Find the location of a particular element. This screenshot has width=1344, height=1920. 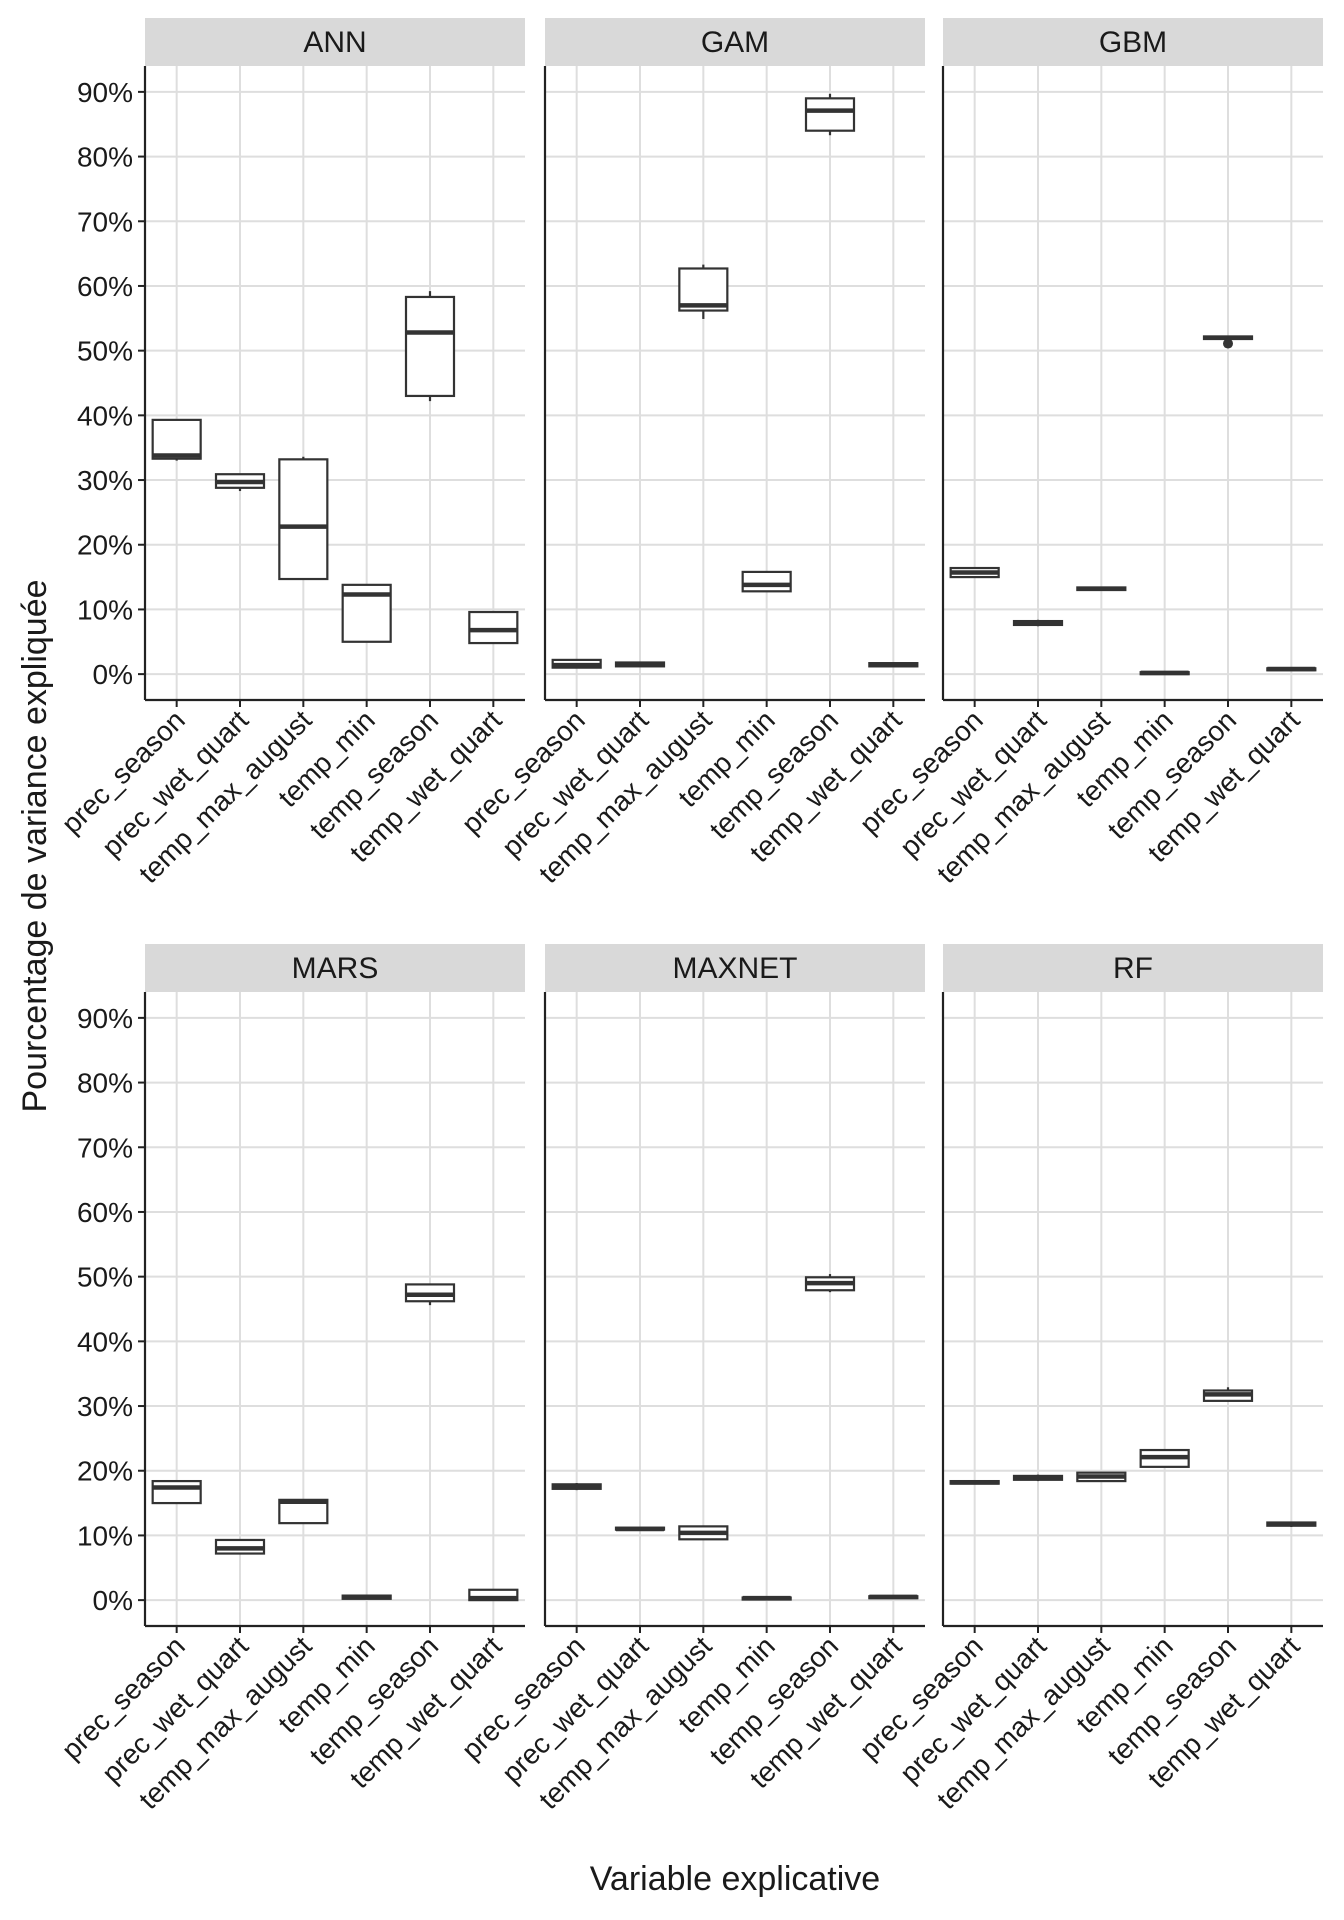

box-ann-temp-wet-quart is located at coordinates (493, 627).